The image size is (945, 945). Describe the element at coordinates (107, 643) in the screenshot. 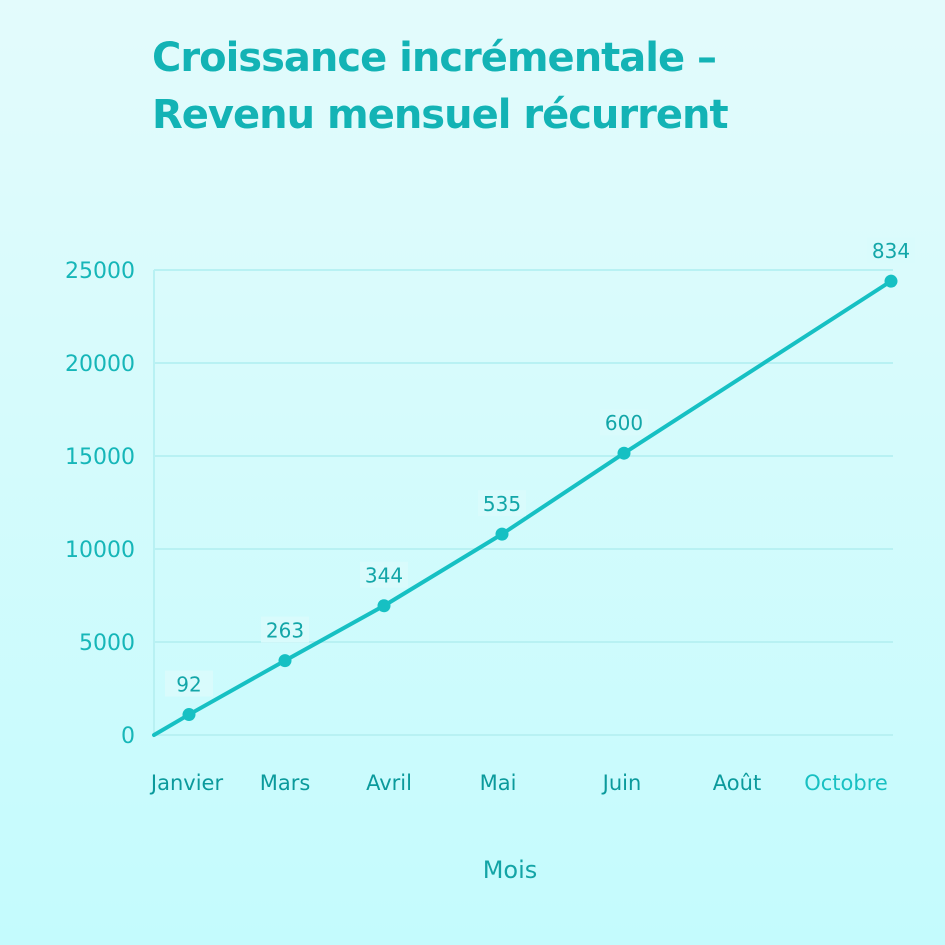

I see `y-tick-5000: 5000` at that location.